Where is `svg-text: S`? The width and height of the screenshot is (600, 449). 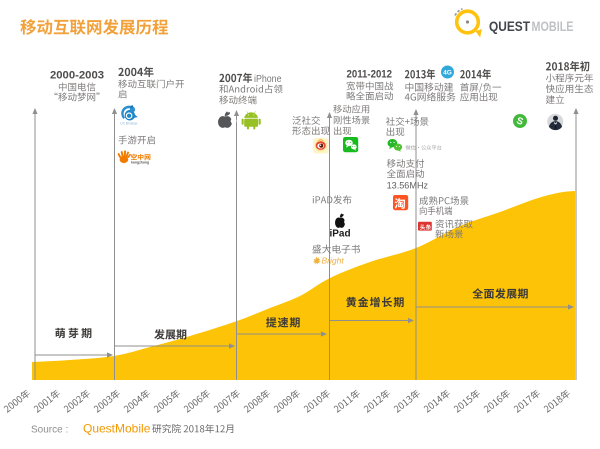
svg-text: S is located at coordinates (519, 121).